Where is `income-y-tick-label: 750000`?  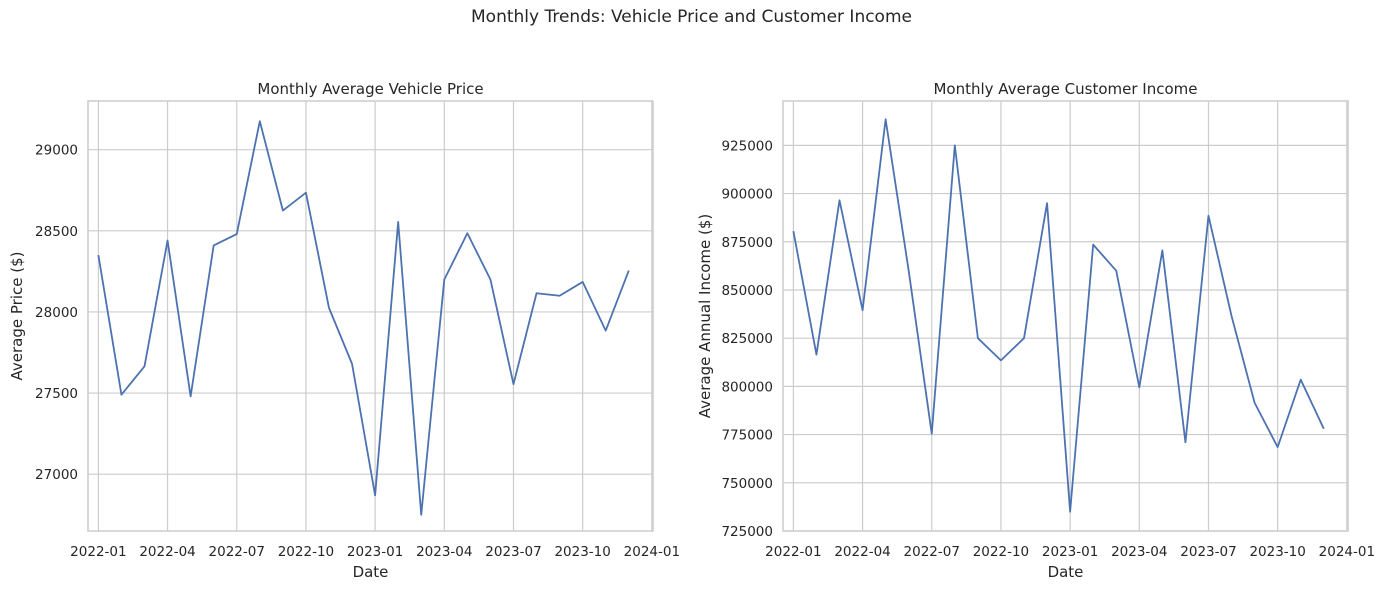
income-y-tick-label: 750000 is located at coordinates (747, 484).